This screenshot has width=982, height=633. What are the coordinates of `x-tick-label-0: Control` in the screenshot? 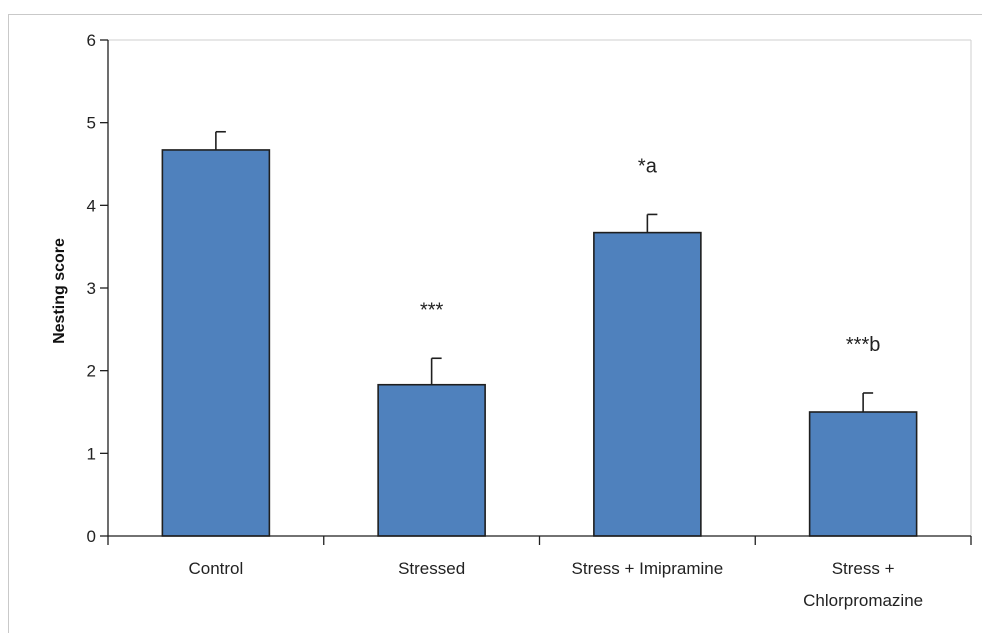 It's located at (215, 568).